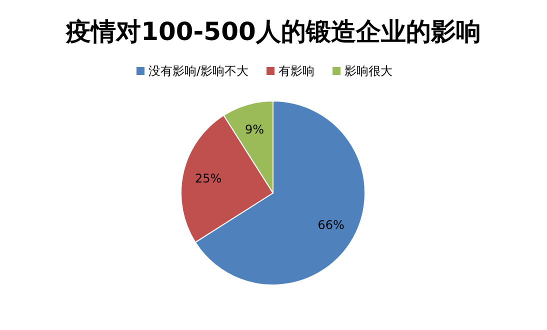  I want to click on legend-label: 影响很大, so click(368, 71).